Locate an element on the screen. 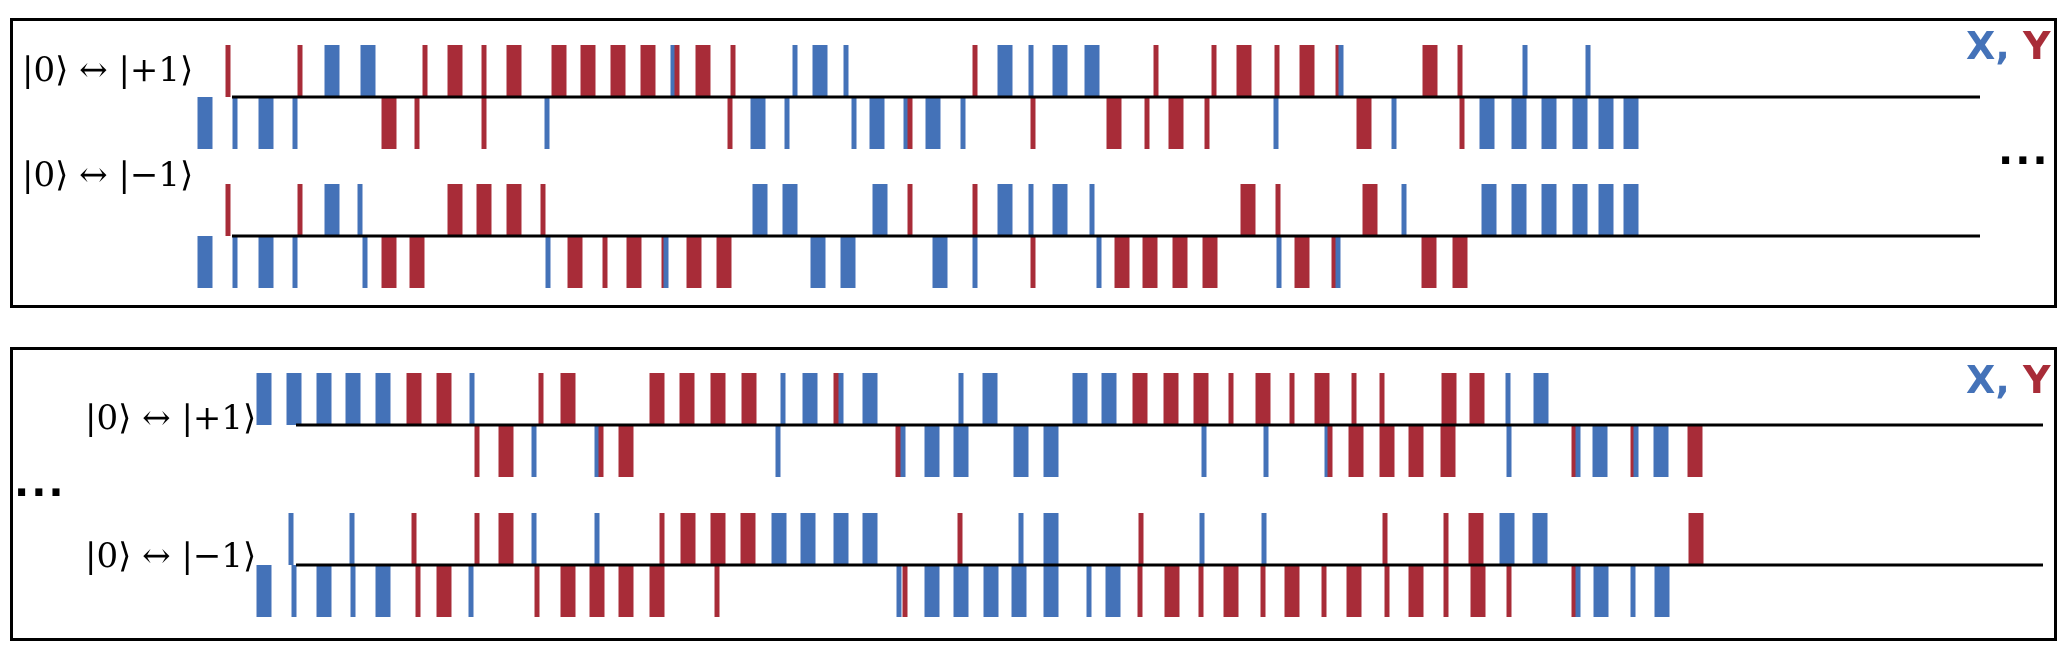 The height and width of the screenshot is (654, 2067). legend-x-label: X is located at coordinates (1981, 380).